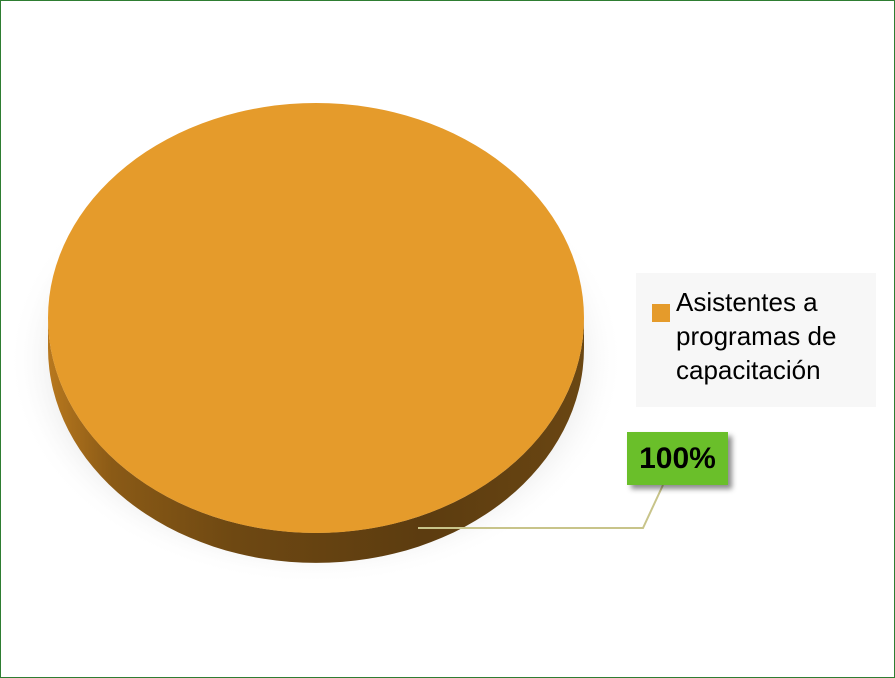 The height and width of the screenshot is (678, 895). I want to click on data-label: 100%, so click(677, 458).